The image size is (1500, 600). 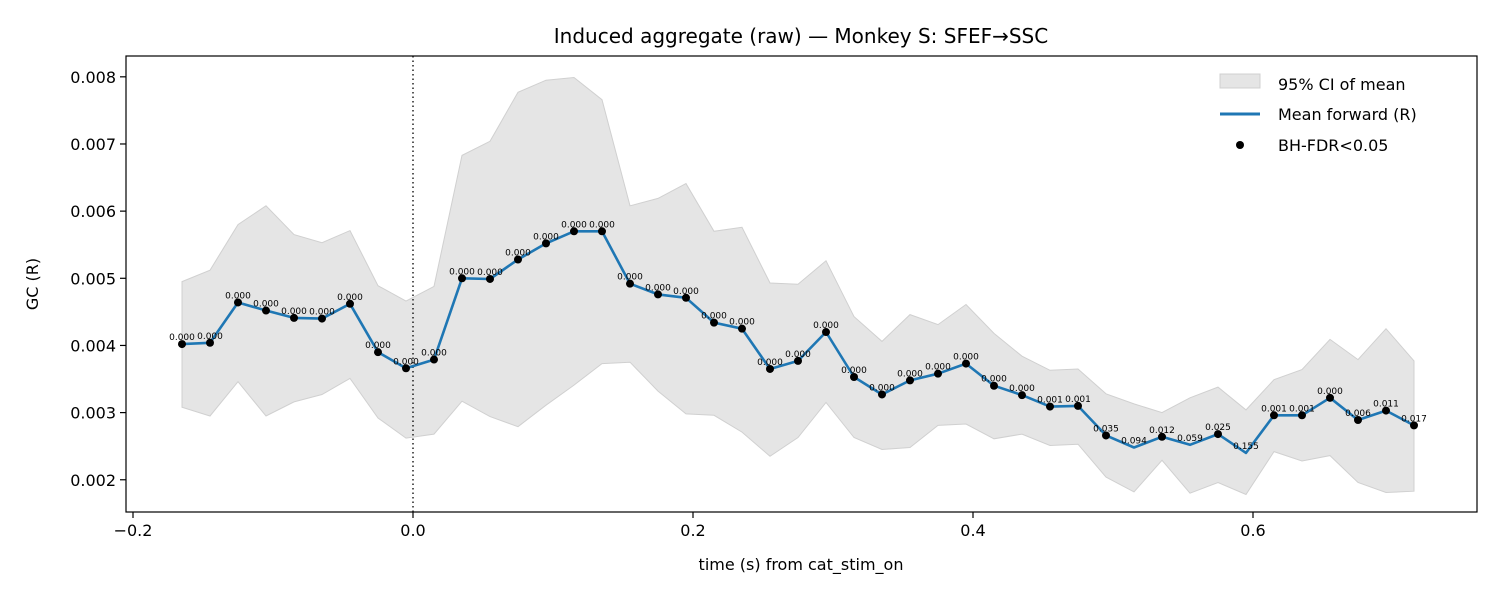 I want to click on x-tick-label: −0.2, so click(x=133, y=530).